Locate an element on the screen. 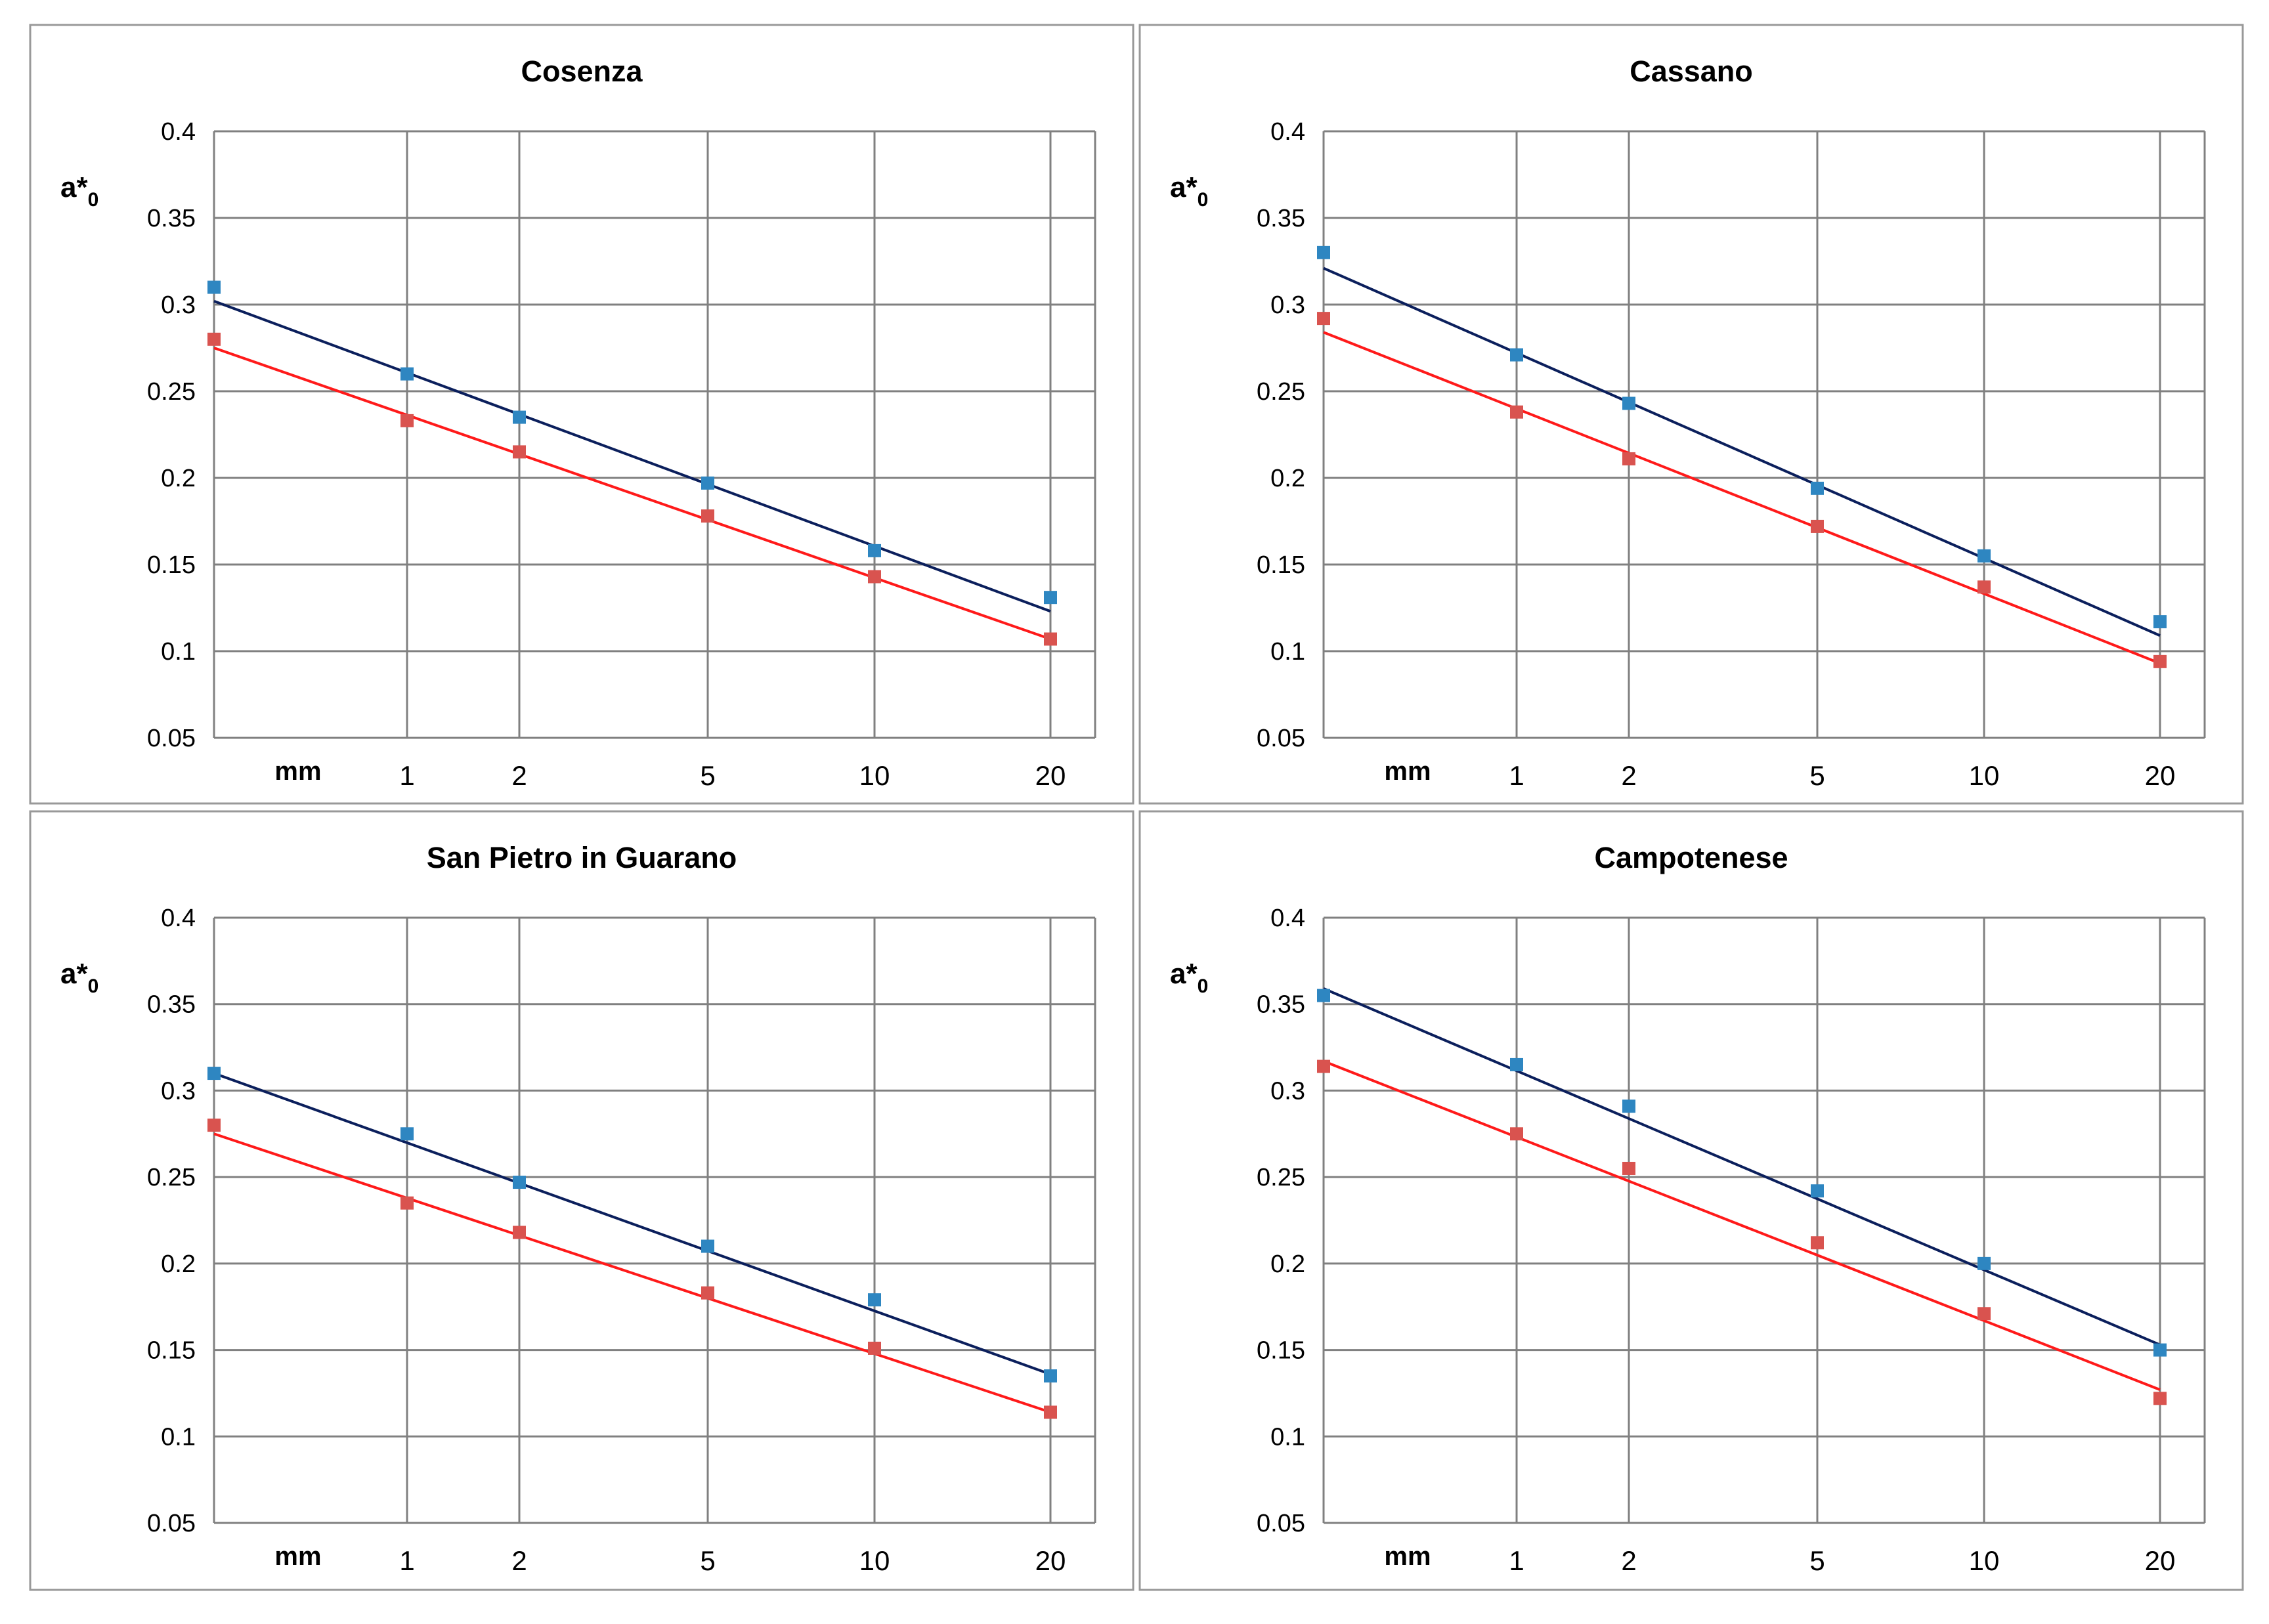 The height and width of the screenshot is (1624, 2269). chart-title: Cosenza is located at coordinates (582, 71).